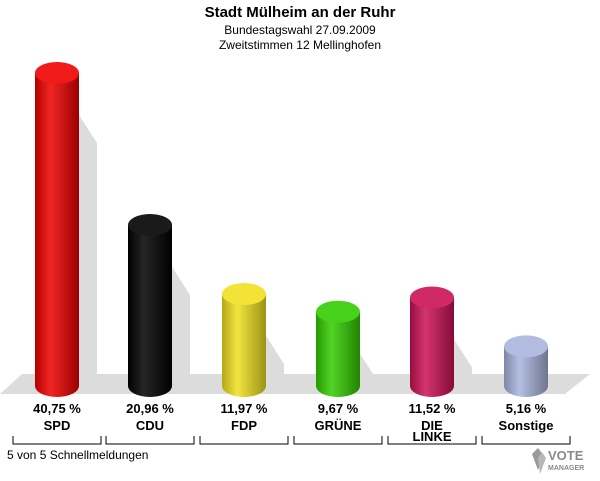 This screenshot has width=600, height=481. What do you see at coordinates (432, 408) in the screenshot?
I see `value-label: 11,52 %` at bounding box center [432, 408].